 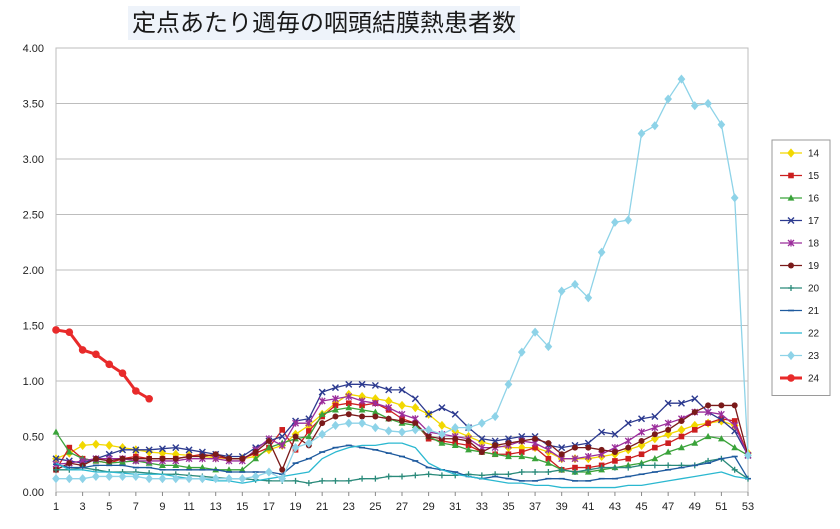 I want to click on x-tick-label: 9, so click(x=162, y=507).